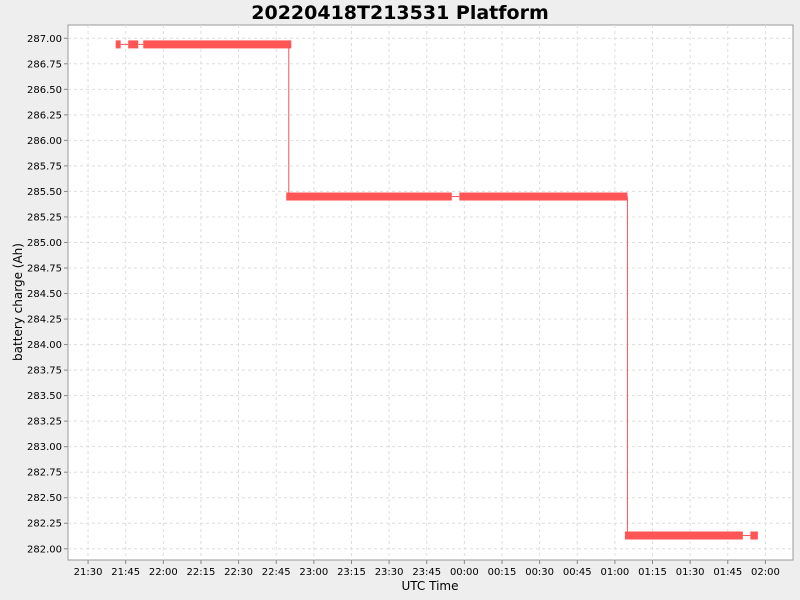 This screenshot has width=800, height=600. I want to click on x-tick-label: 22:45, so click(276, 572).